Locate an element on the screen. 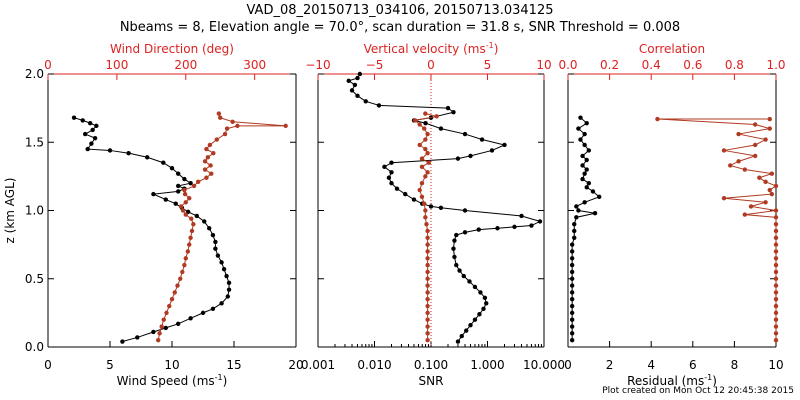 Image resolution: width=800 pixels, height=400 pixels. y-tick-label: 0.0 is located at coordinates (34, 347).